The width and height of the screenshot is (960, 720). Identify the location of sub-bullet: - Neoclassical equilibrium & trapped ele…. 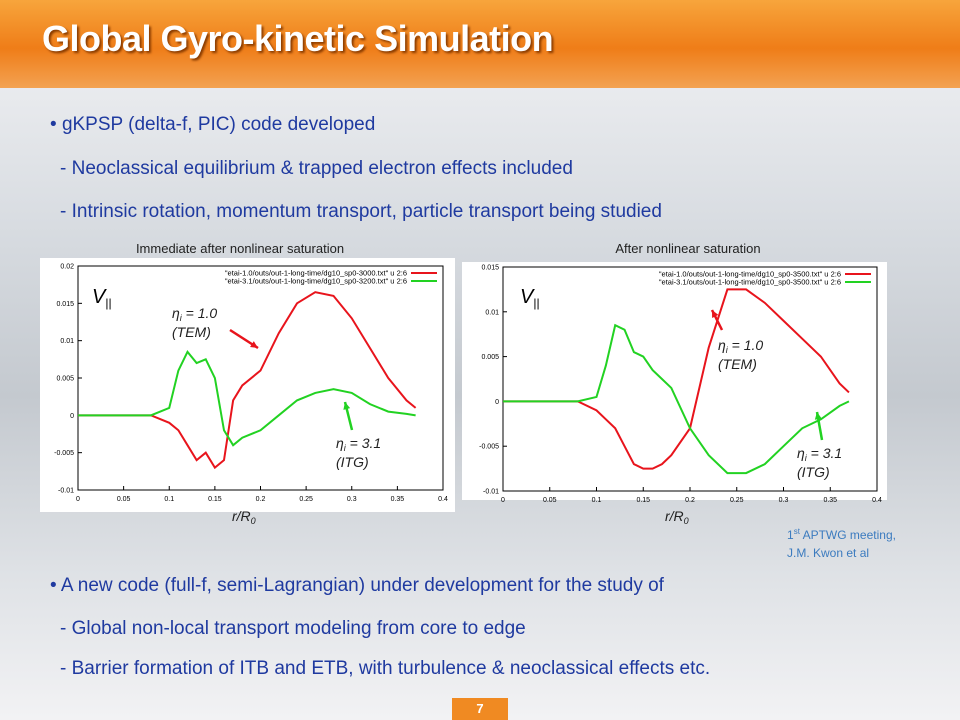
(316, 168).